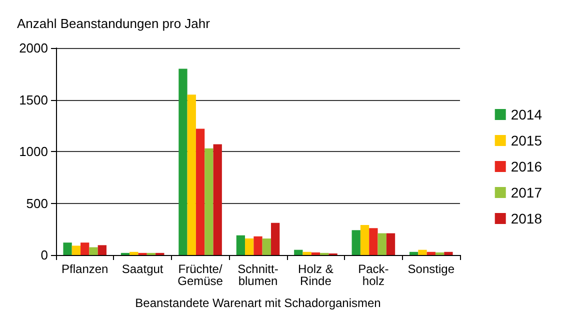 The height and width of the screenshot is (333, 563). What do you see at coordinates (44, 255) in the screenshot?
I see `y-tick-label: 0` at bounding box center [44, 255].